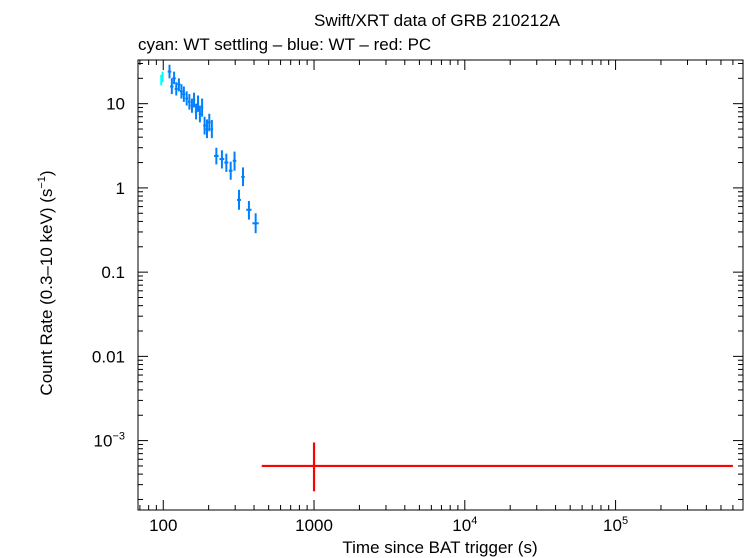 The width and height of the screenshot is (746, 558). What do you see at coordinates (464, 525) in the screenshot?
I see `x-tick-label: 10⁴` at bounding box center [464, 525].